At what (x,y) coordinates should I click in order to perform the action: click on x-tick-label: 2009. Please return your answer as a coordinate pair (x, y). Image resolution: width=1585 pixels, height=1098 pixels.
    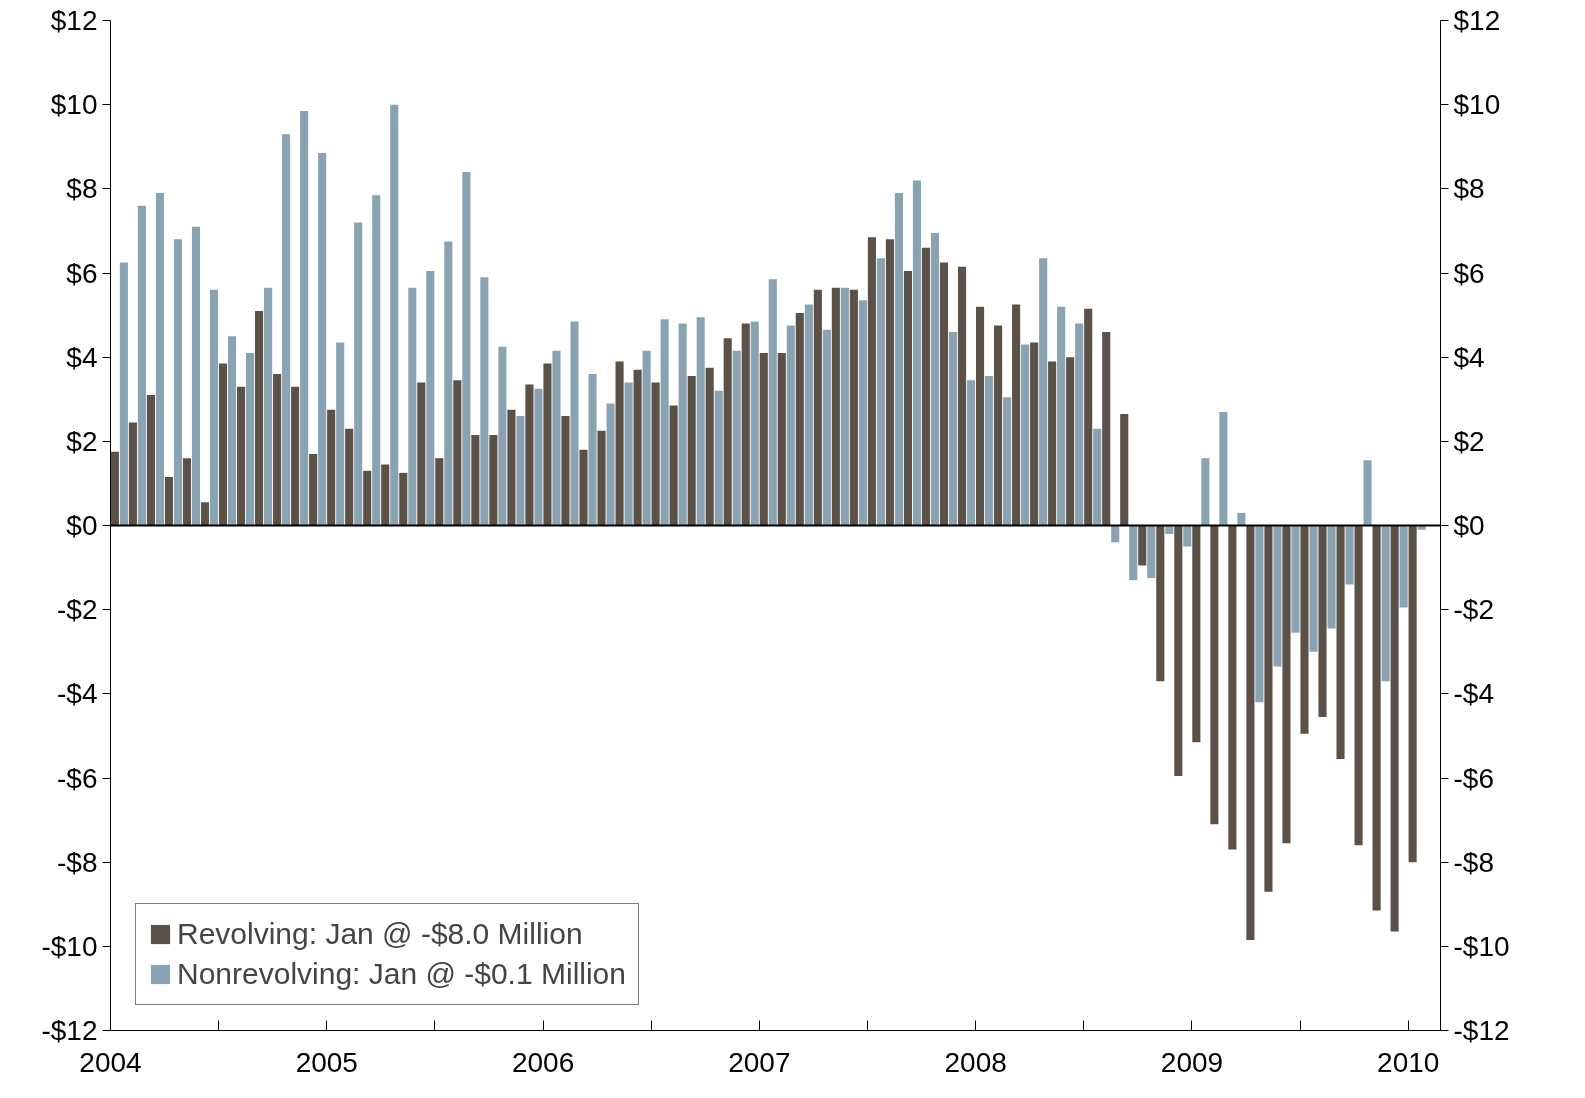
    Looking at the image, I should click on (1192, 1062).